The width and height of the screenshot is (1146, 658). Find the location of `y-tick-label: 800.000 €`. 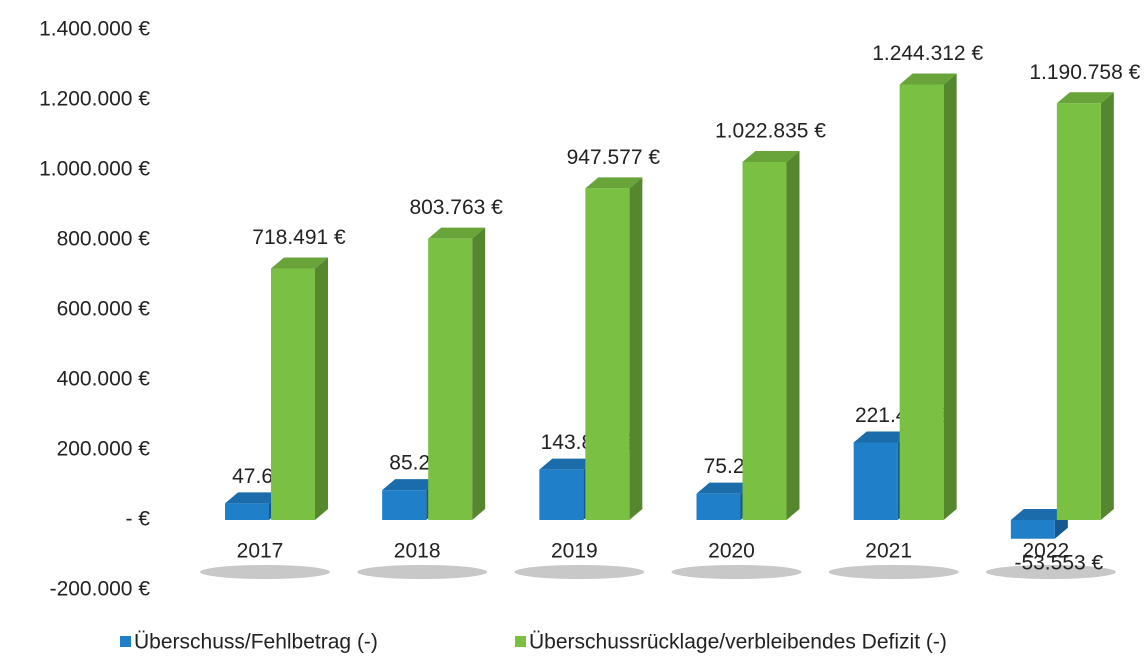

y-tick-label: 800.000 € is located at coordinates (104, 239).